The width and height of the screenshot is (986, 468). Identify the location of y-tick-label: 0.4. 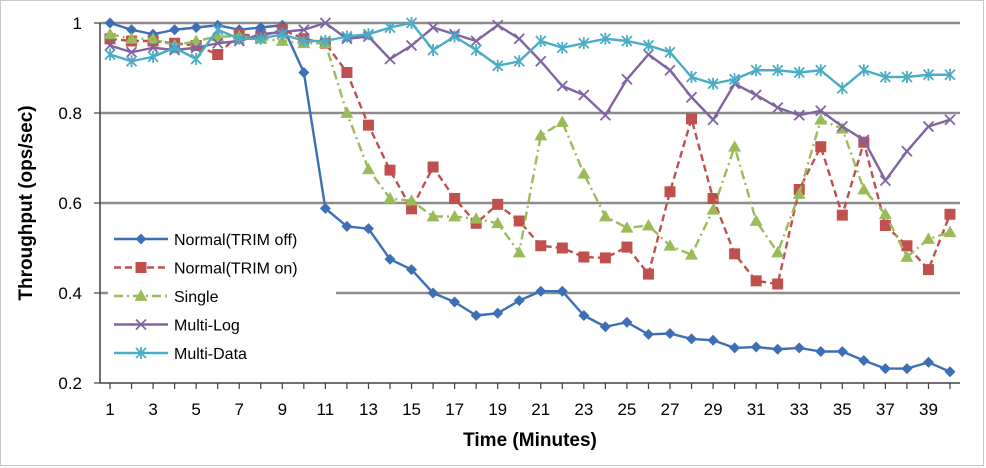
(70, 293).